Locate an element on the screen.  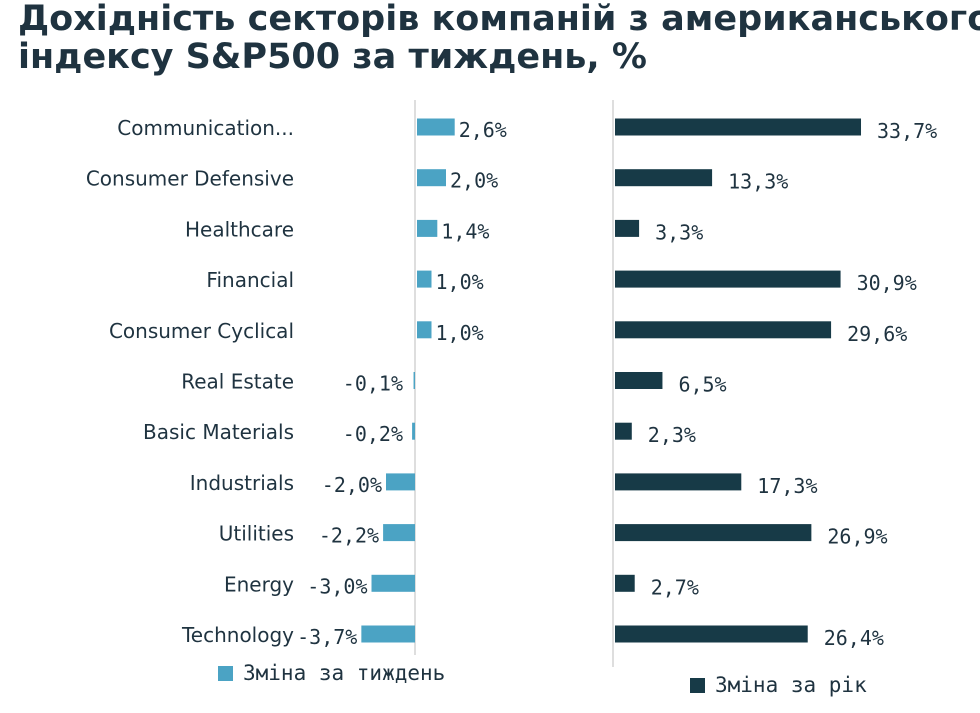
legend-swatch-weekly is located at coordinates (225, 673).